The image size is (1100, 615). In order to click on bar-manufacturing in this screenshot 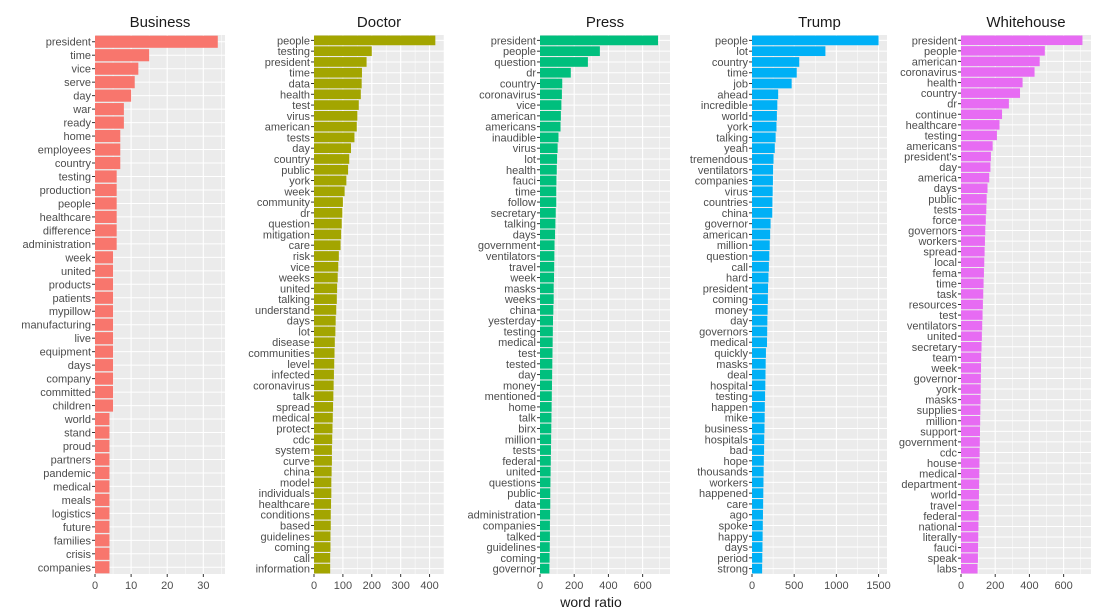, I will do `click(104, 324)`.